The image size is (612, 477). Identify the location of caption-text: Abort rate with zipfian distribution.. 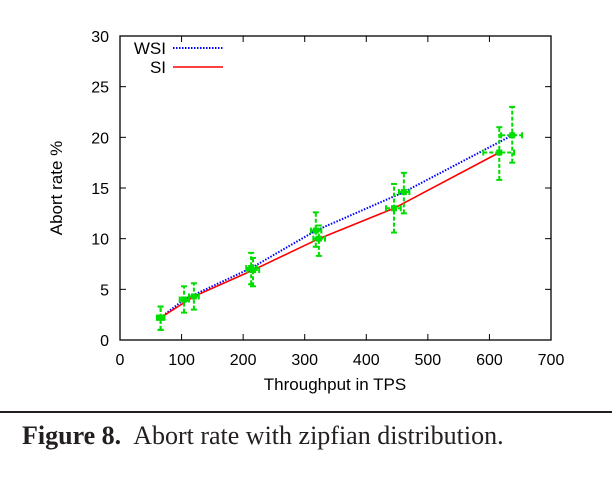
(318, 435).